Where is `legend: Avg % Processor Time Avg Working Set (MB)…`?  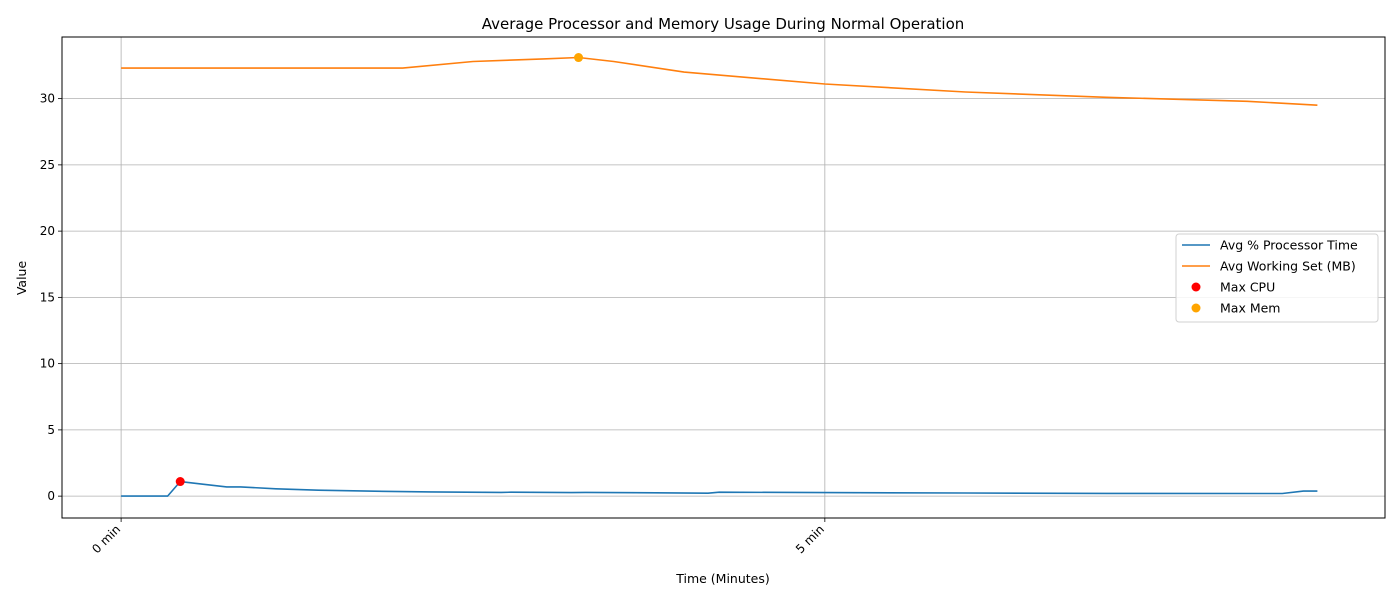 legend: Avg % Processor Time Avg Working Set (MB)… is located at coordinates (1277, 278).